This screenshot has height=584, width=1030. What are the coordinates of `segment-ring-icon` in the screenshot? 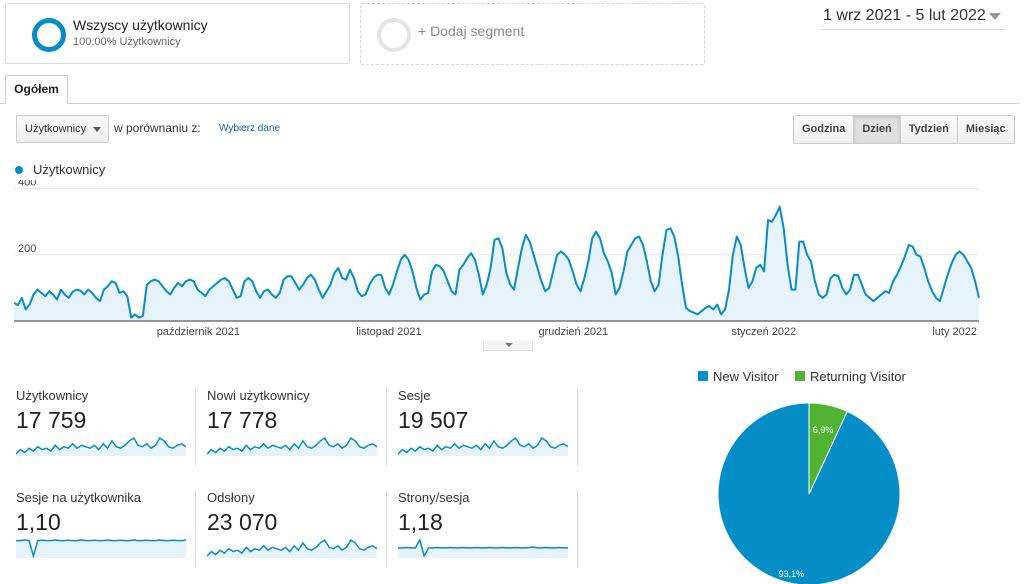 It's located at (49, 35).